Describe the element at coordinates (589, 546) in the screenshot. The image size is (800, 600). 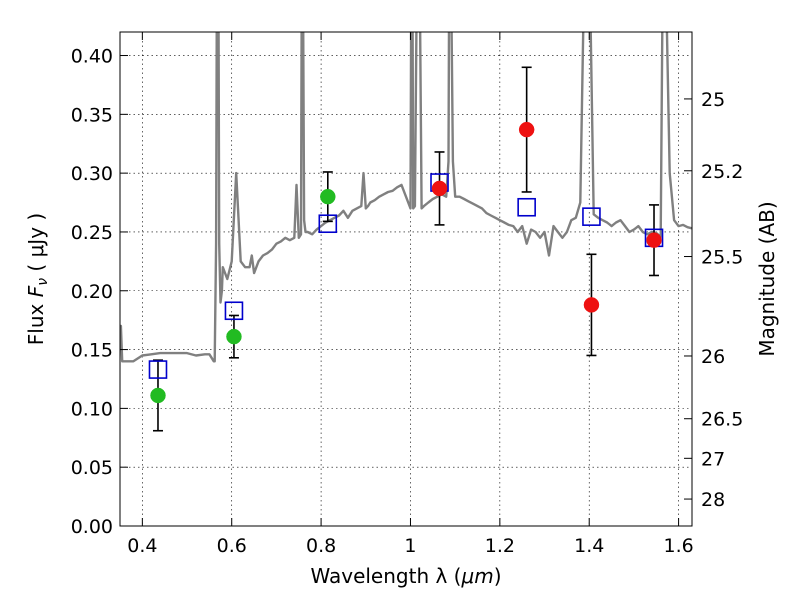
I see `x-tick-label: 1.4` at that location.